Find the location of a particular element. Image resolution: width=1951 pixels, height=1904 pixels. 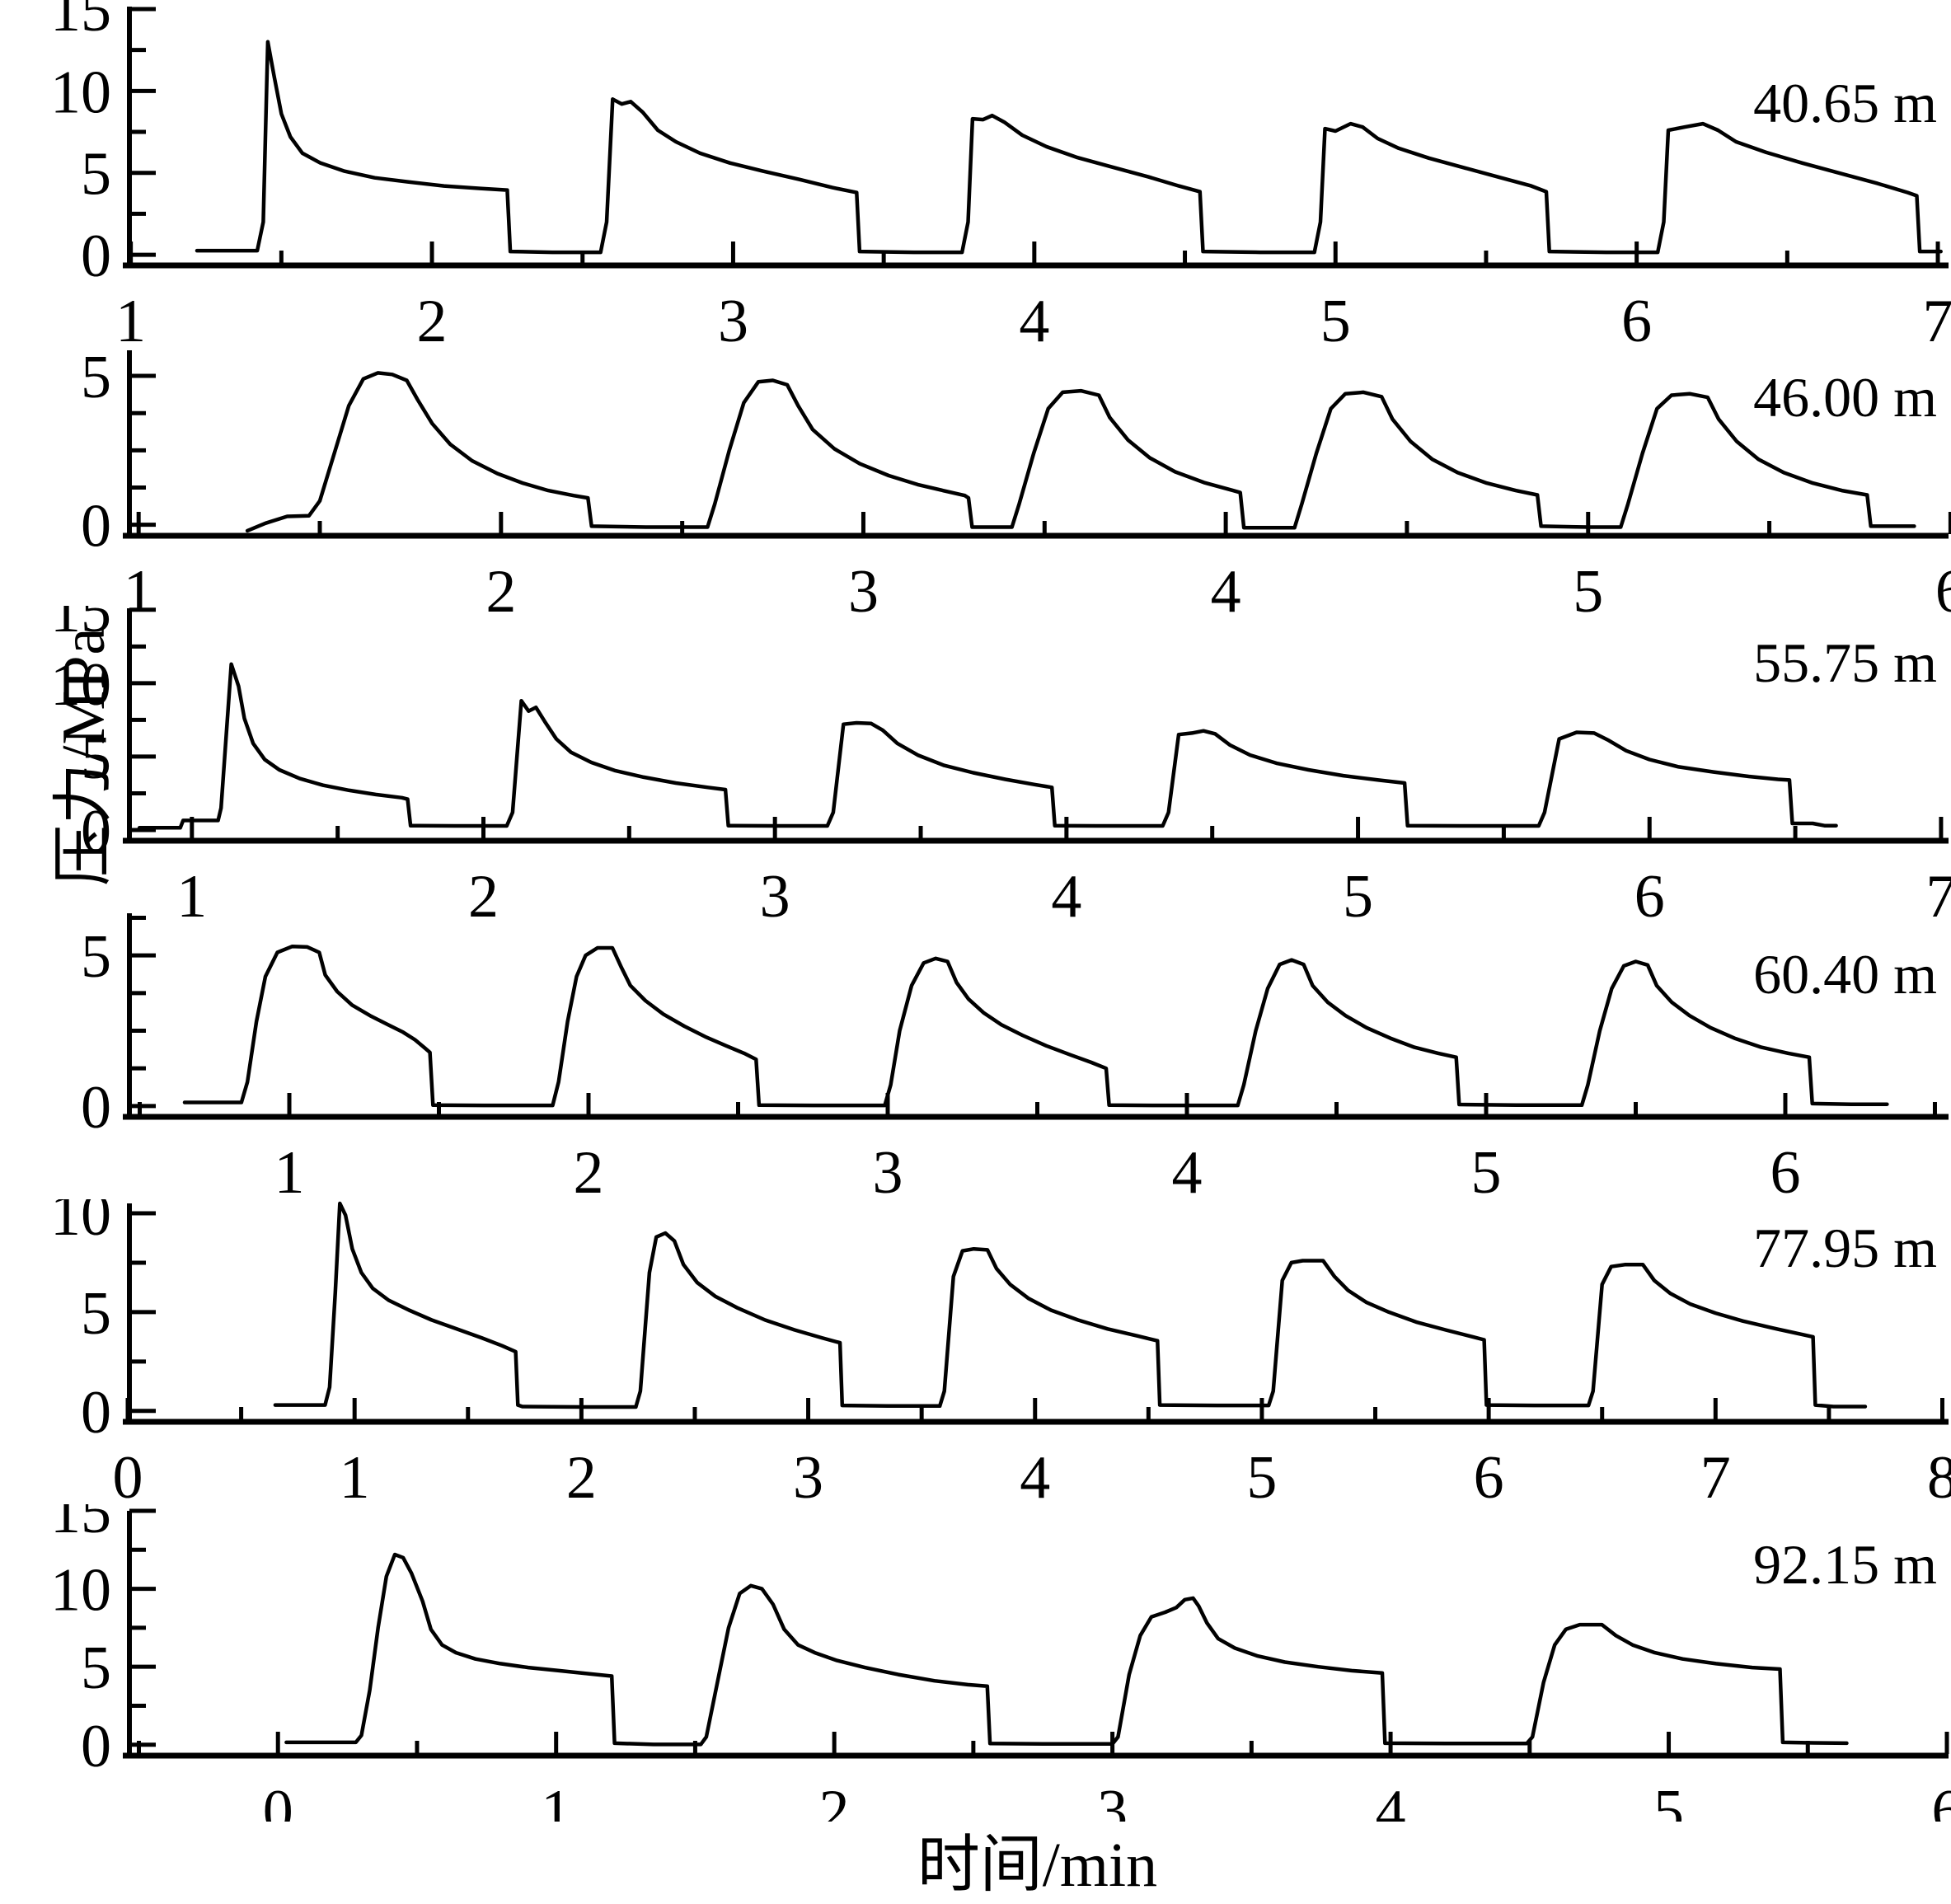

depth-label: 92.15 m is located at coordinates (1845, 1564).